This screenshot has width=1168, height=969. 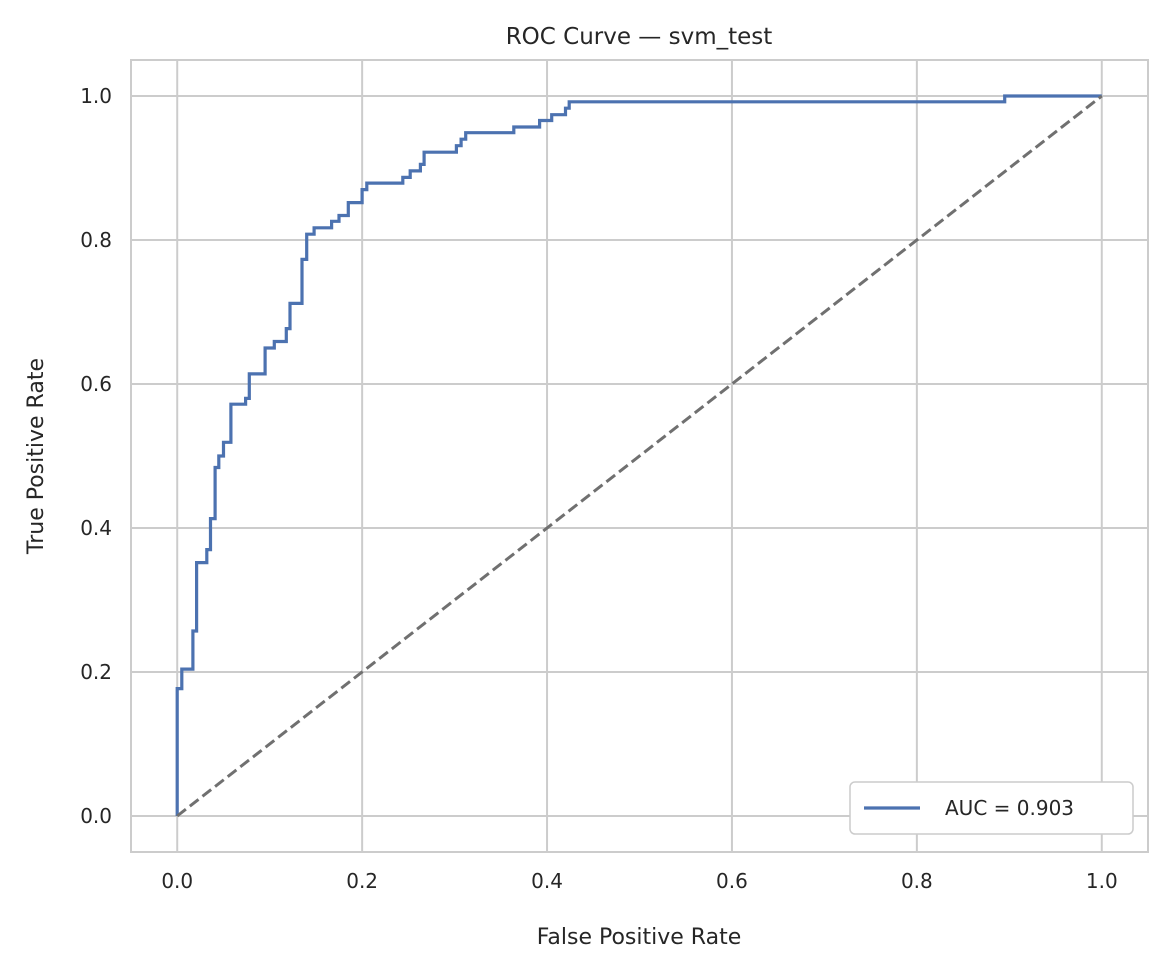 What do you see at coordinates (96, 528) in the screenshot?
I see `y-tick-label: 0.4` at bounding box center [96, 528].